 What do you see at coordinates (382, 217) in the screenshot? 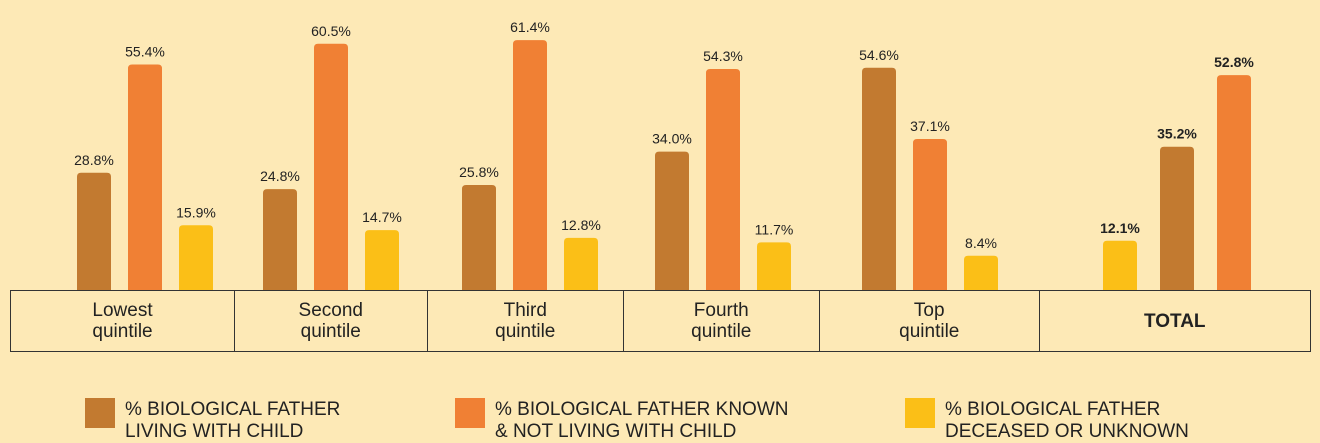
I see `value-label: 14.7%` at bounding box center [382, 217].